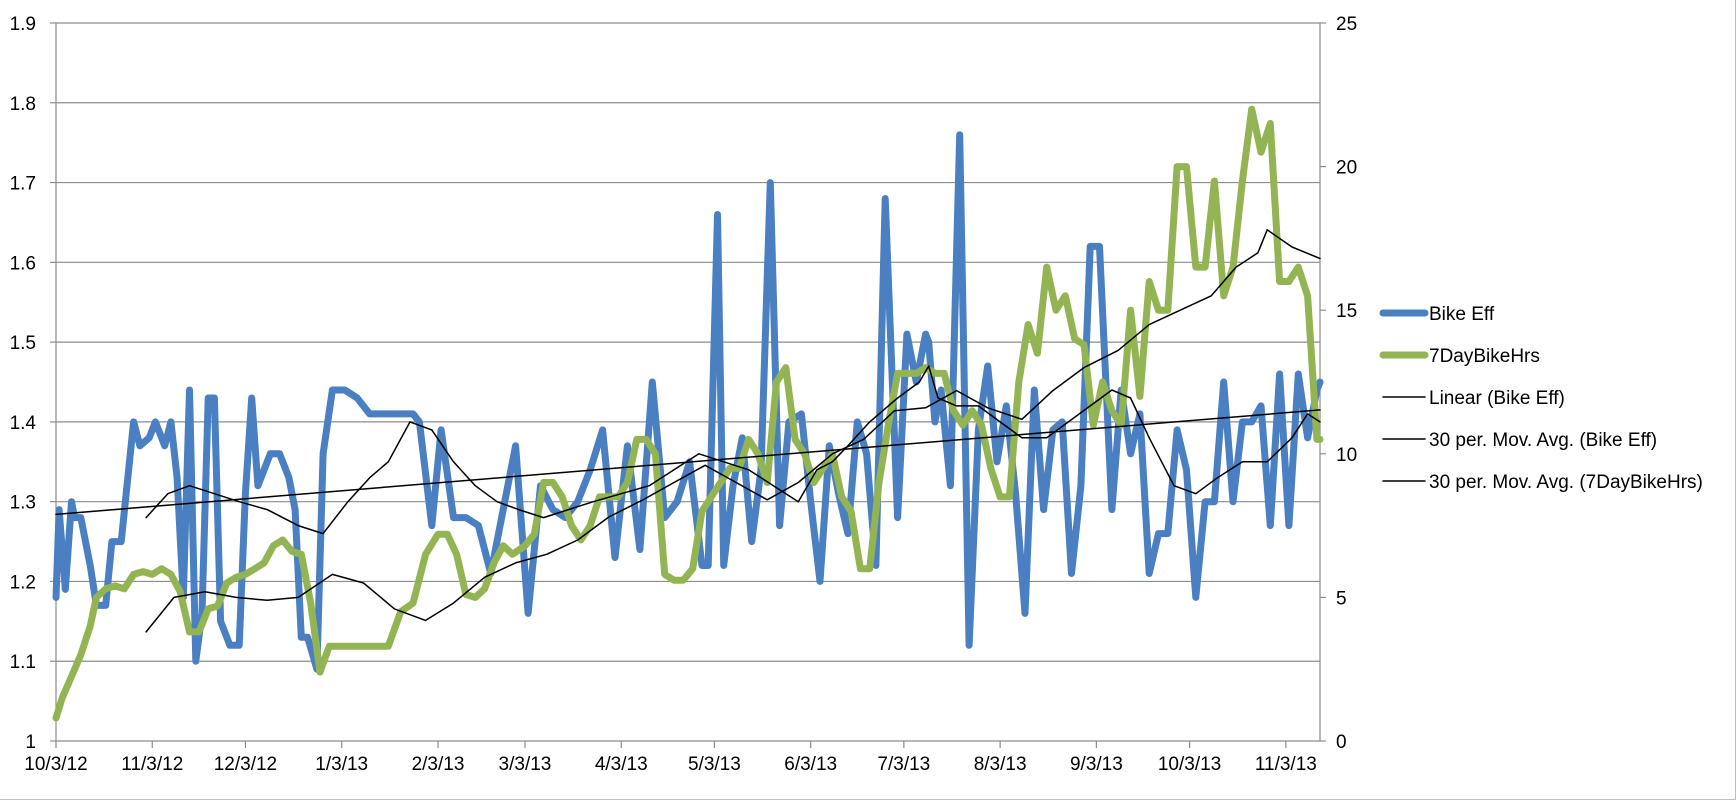  What do you see at coordinates (1543, 440) in the screenshot?
I see `legend-label: 30 per. Mov. Avg. (Bike Eff)` at bounding box center [1543, 440].